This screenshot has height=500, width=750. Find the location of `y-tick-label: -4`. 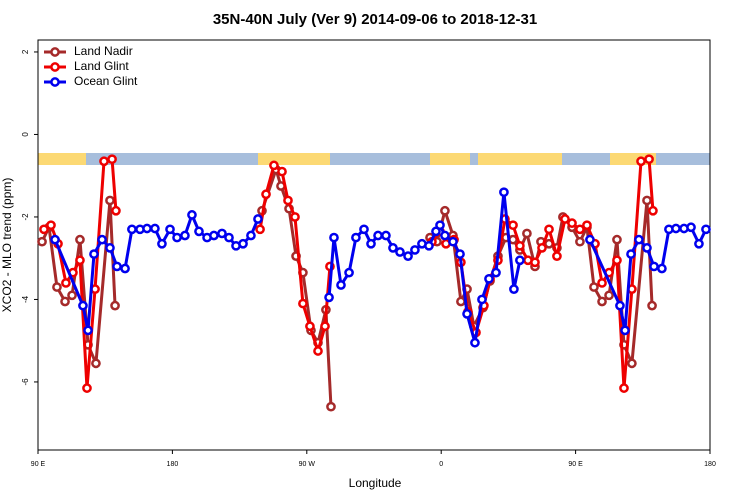

y-tick-label: -4 is located at coordinates (25, 299).